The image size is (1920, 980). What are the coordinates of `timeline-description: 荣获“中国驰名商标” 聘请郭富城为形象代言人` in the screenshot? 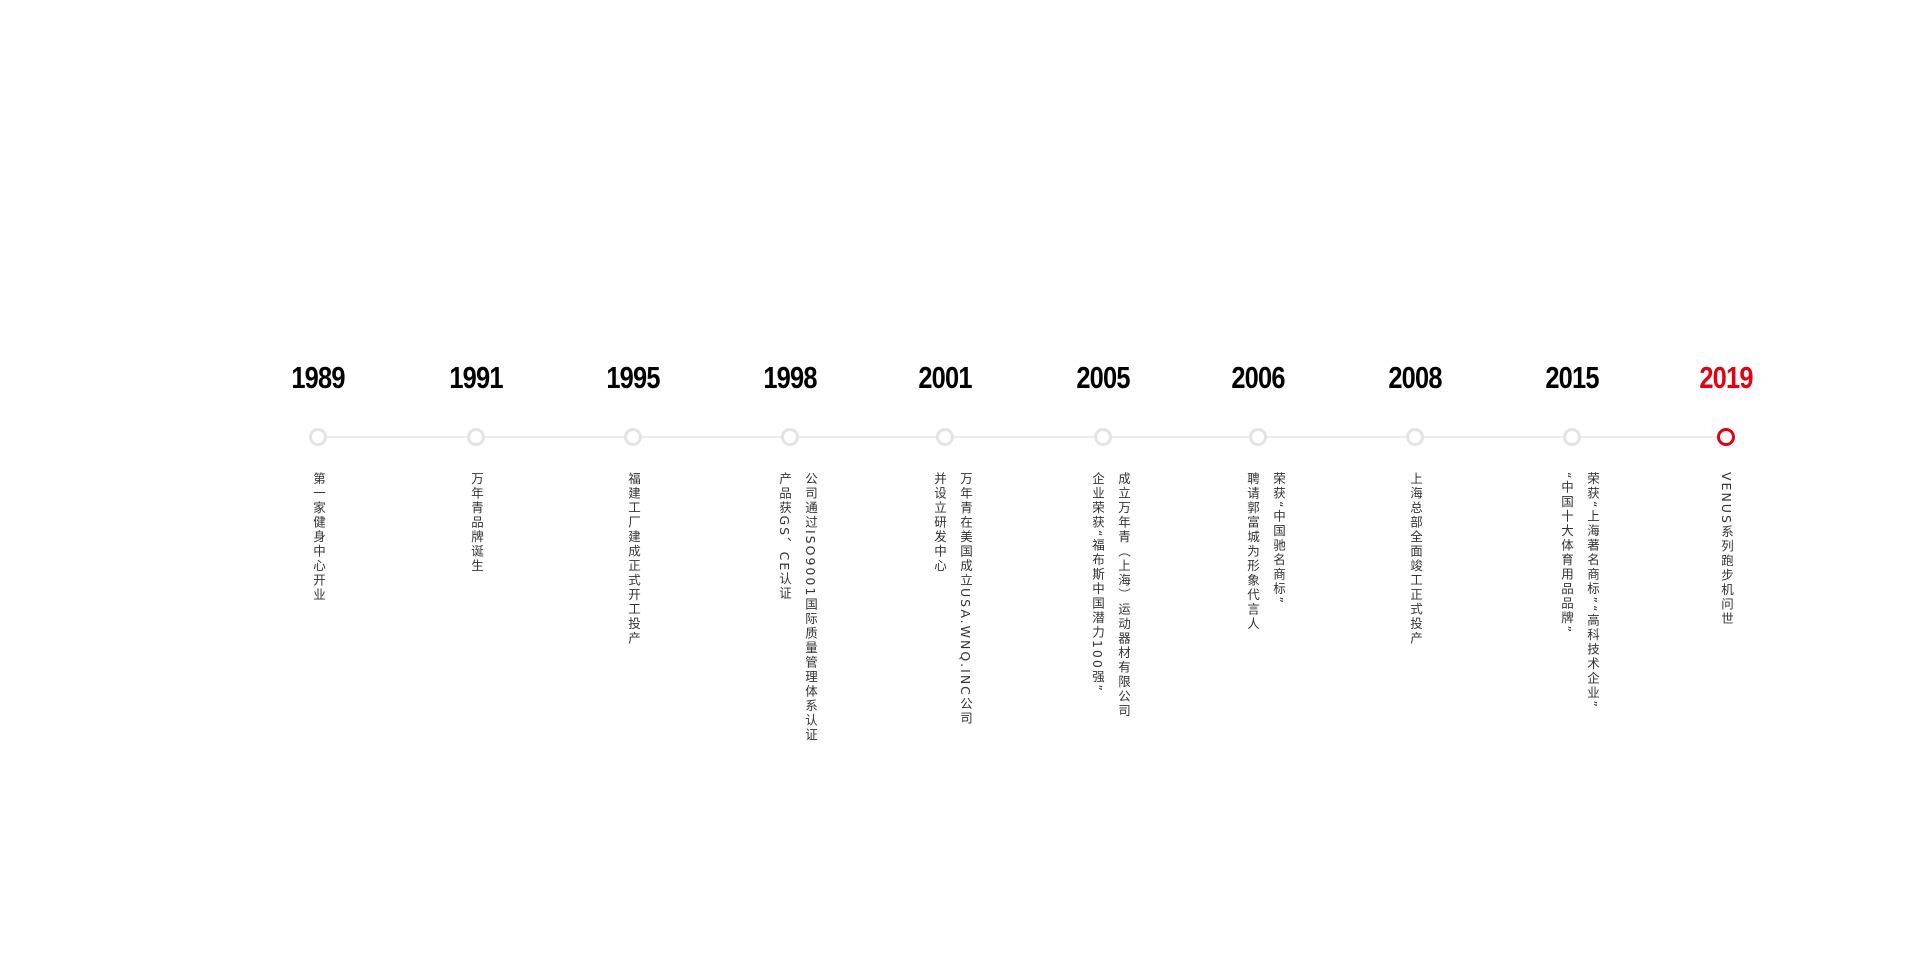 It's located at (1265, 552).